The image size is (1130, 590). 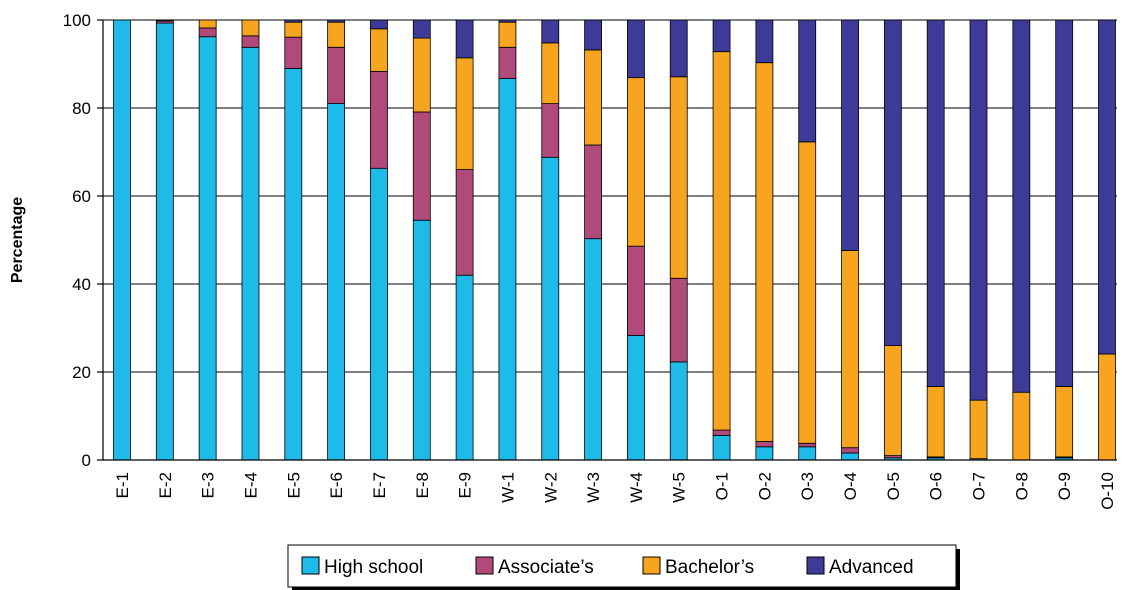 What do you see at coordinates (678, 411) in the screenshot?
I see `bar-W-5-high-school` at bounding box center [678, 411].